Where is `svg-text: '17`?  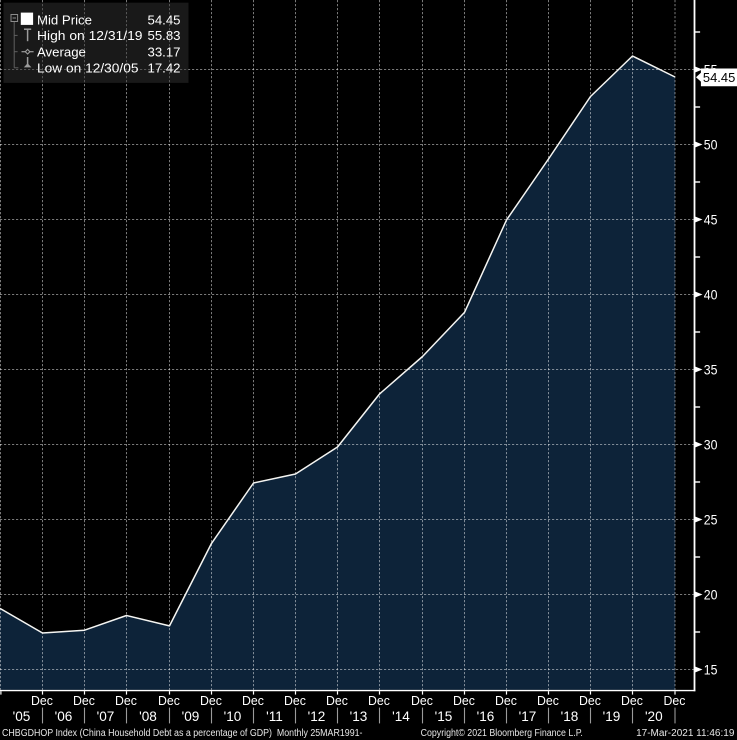 svg-text: '17 is located at coordinates (528, 716).